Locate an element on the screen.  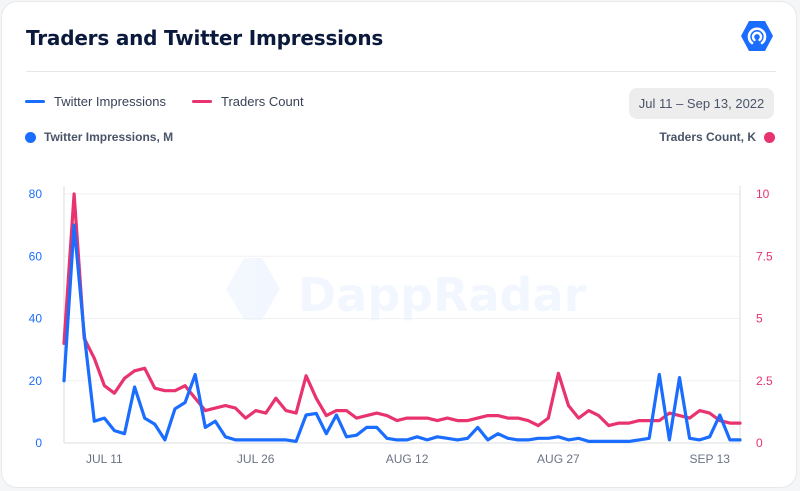
legend-swatch-pink is located at coordinates (201, 101).